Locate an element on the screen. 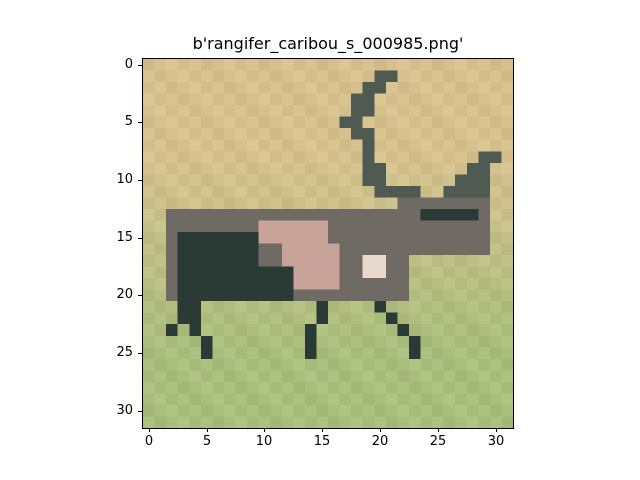 This screenshot has height=480, width=640. x-tick-label: 30 is located at coordinates (496, 441).